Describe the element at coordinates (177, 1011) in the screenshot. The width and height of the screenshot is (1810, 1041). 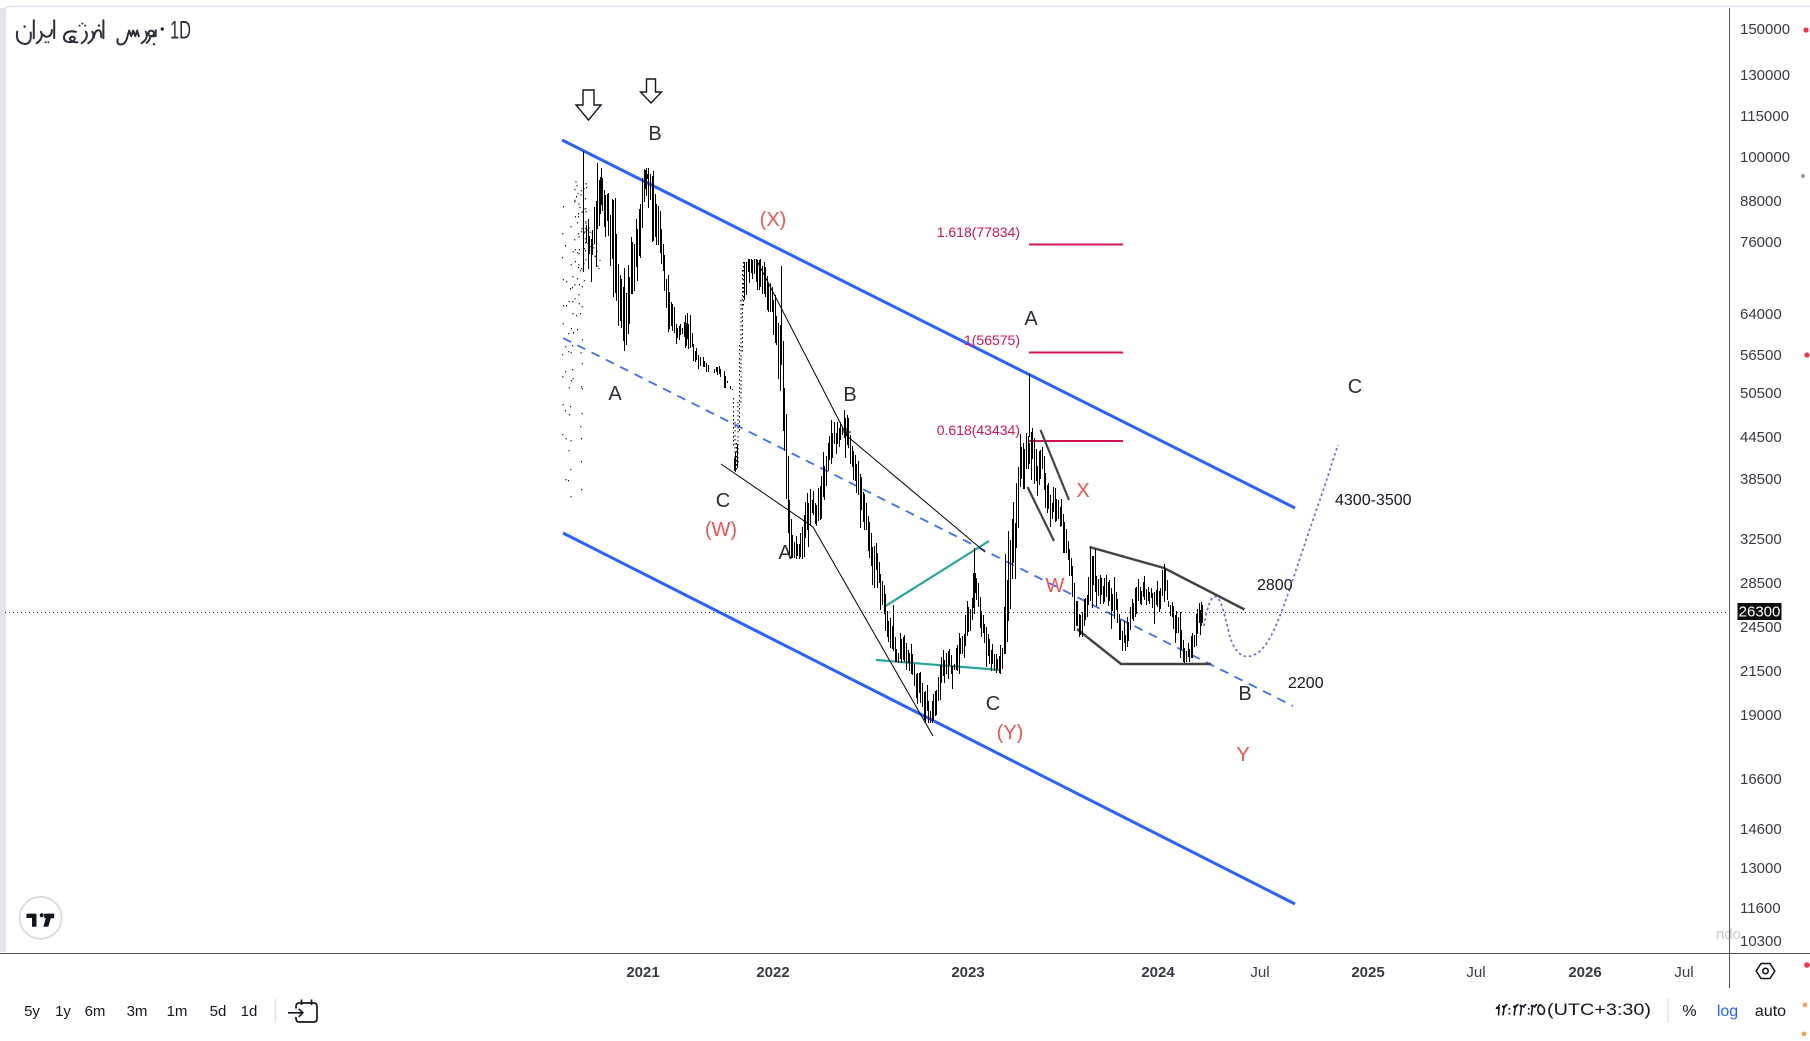
I see `svg-text: 1m` at that location.